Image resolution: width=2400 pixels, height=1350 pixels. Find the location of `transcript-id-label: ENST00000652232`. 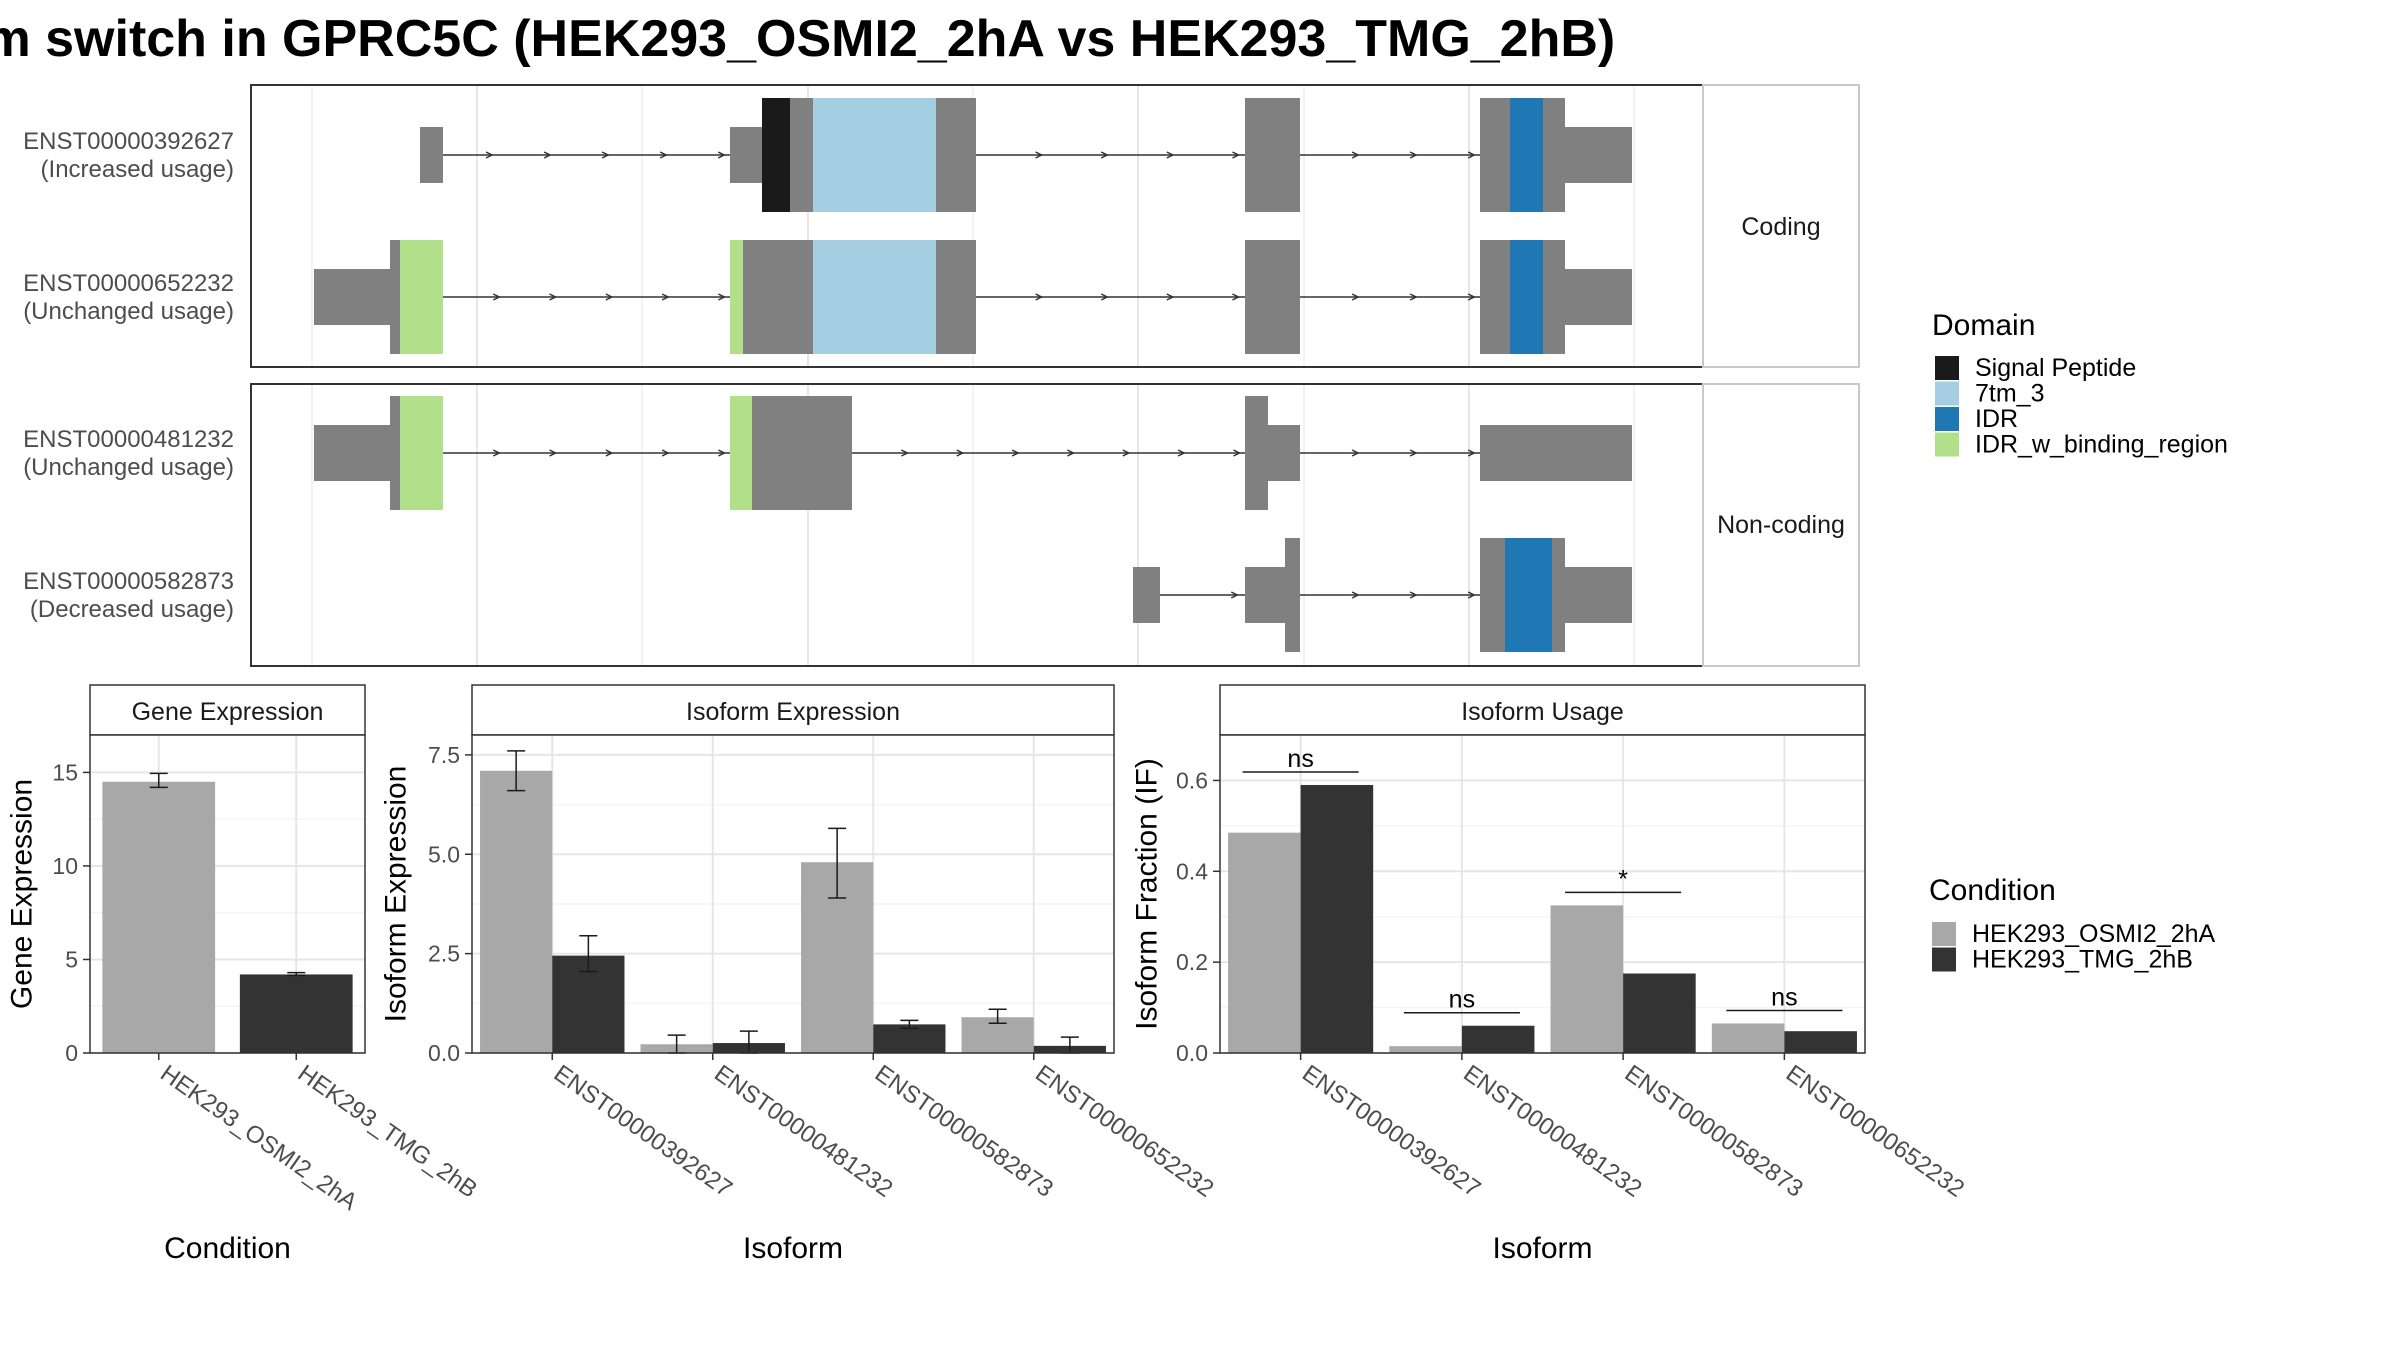

transcript-id-label: ENST00000652232 is located at coordinates (128, 283).